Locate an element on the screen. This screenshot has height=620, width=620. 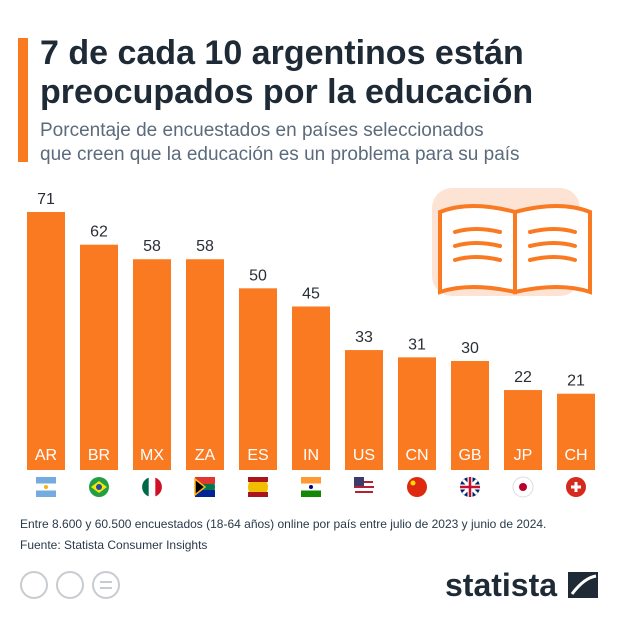
value-label: 71 is located at coordinates (46, 199).